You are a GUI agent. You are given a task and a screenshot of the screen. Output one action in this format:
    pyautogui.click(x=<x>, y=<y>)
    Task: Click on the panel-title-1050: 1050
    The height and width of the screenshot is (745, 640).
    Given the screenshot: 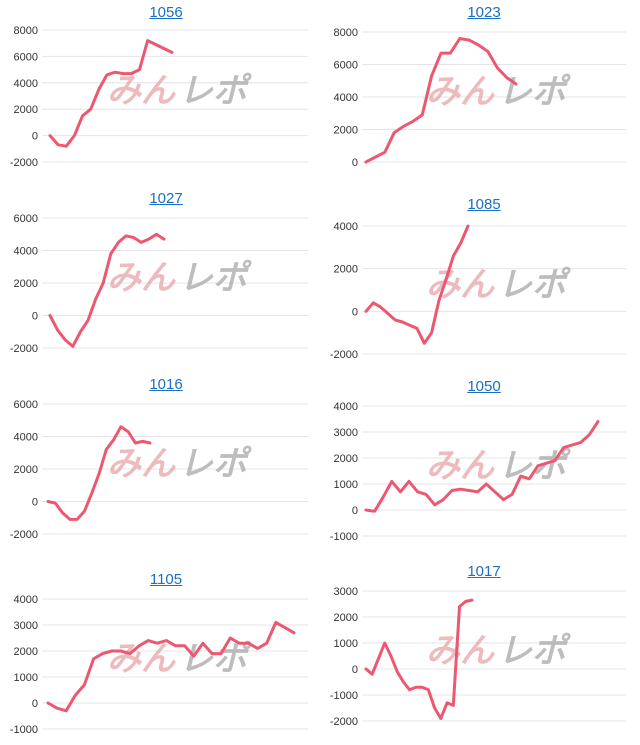 What is the action you would take?
    pyautogui.click(x=484, y=386)
    